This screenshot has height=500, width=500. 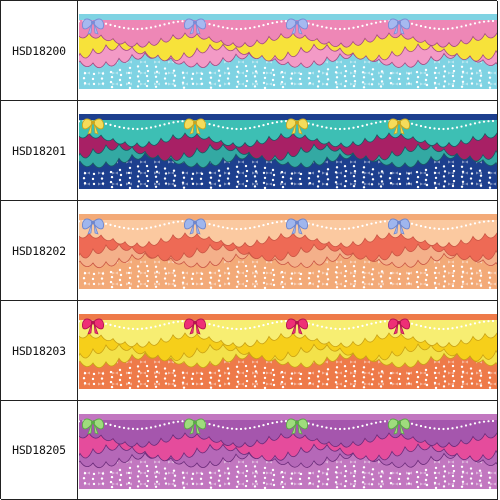 I want to click on product-code: HSD18205, so click(x=39, y=450).